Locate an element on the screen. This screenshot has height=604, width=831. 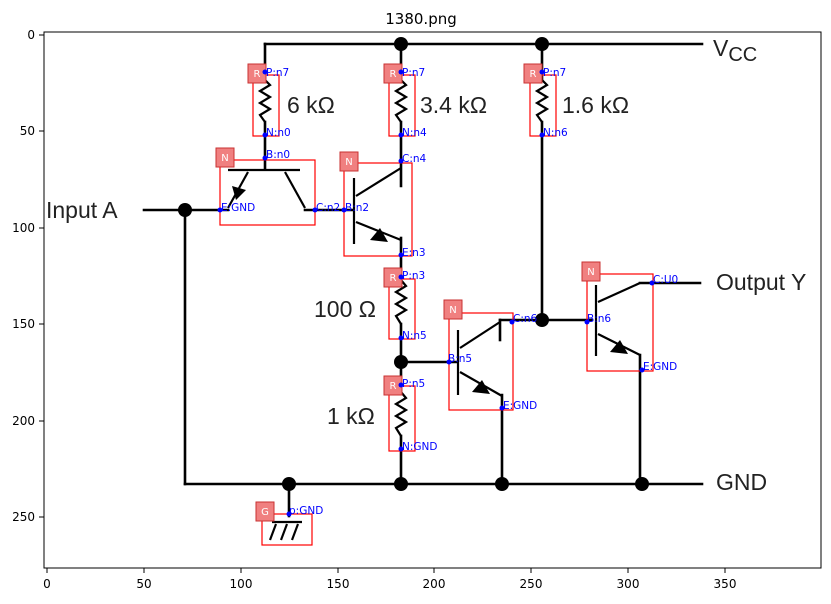
pin-label: B:n2 is located at coordinates (357, 208).